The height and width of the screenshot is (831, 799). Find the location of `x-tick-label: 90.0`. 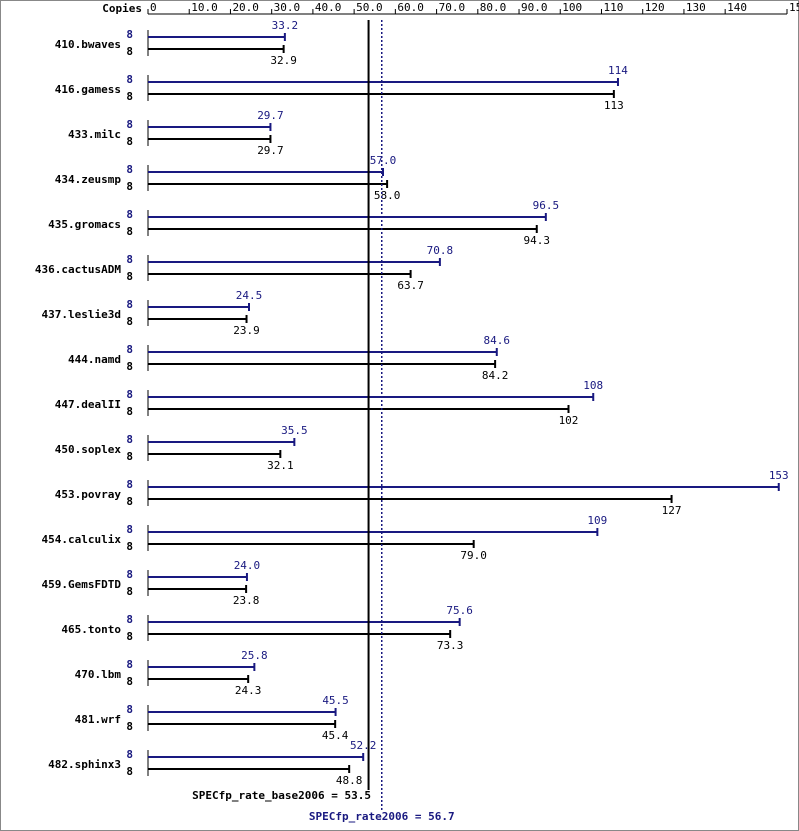

x-tick-label: 90.0 is located at coordinates (534, 7).